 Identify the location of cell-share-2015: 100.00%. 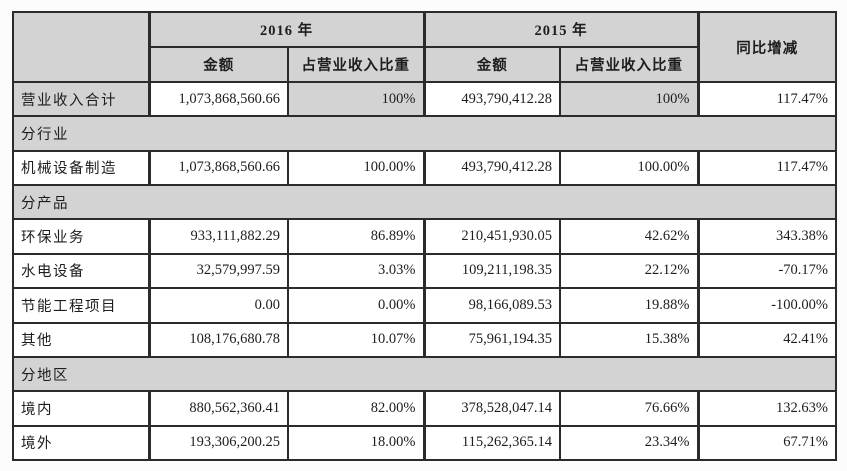
(629, 168).